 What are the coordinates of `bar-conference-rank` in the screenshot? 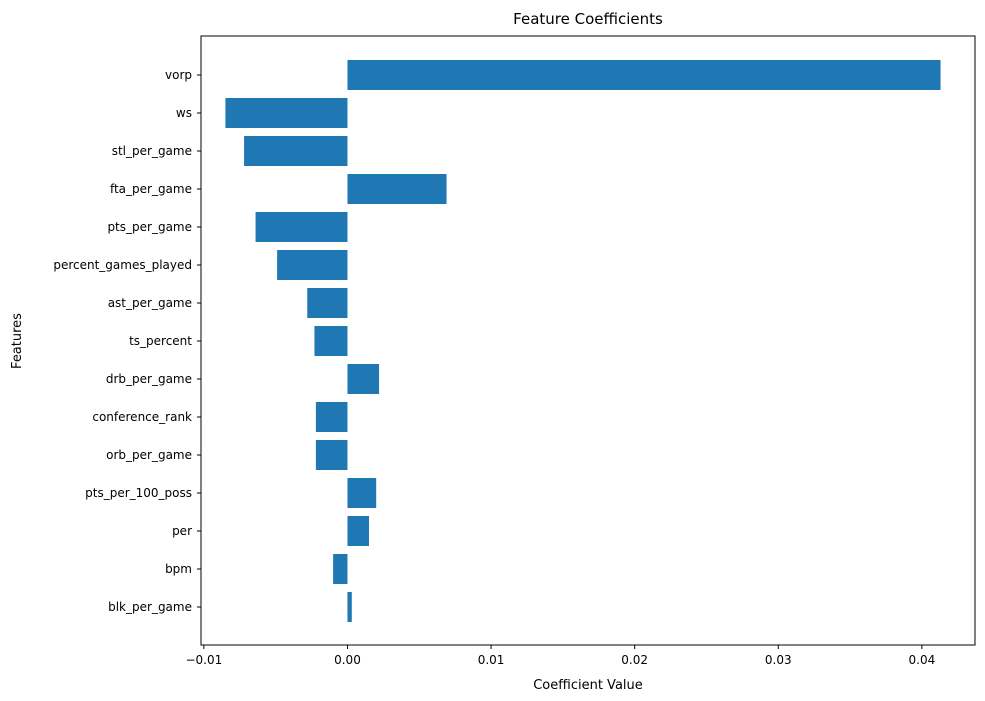 It's located at (331, 417).